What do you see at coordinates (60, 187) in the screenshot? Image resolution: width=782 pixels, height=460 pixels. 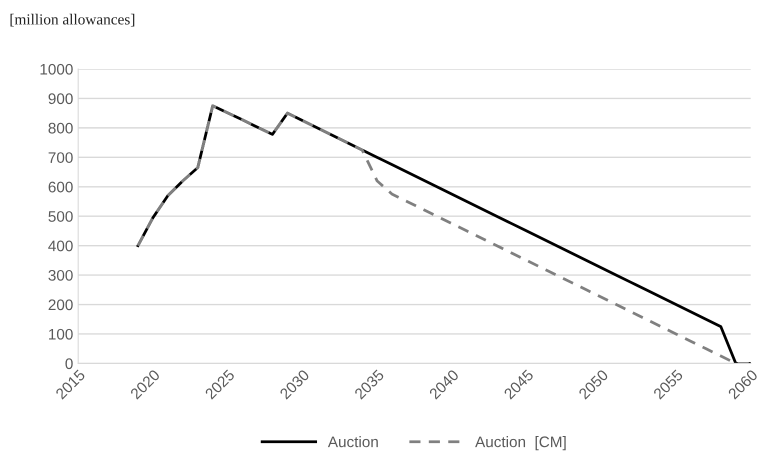 I see `y-tick-label: 600` at bounding box center [60, 187].